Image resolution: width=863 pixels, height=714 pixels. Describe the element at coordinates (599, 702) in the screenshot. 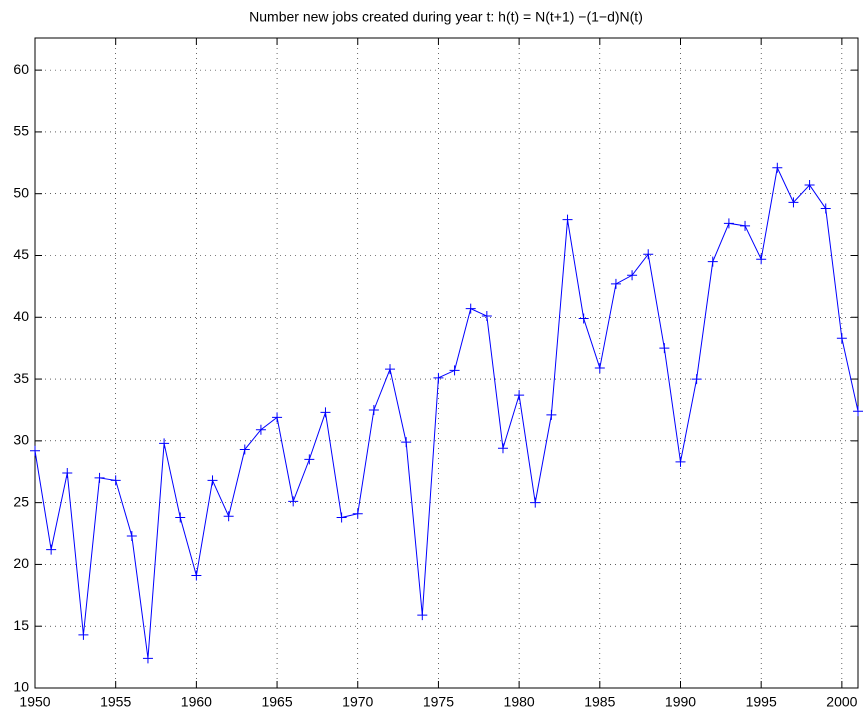

I see `x-tick-label: 1985` at that location.